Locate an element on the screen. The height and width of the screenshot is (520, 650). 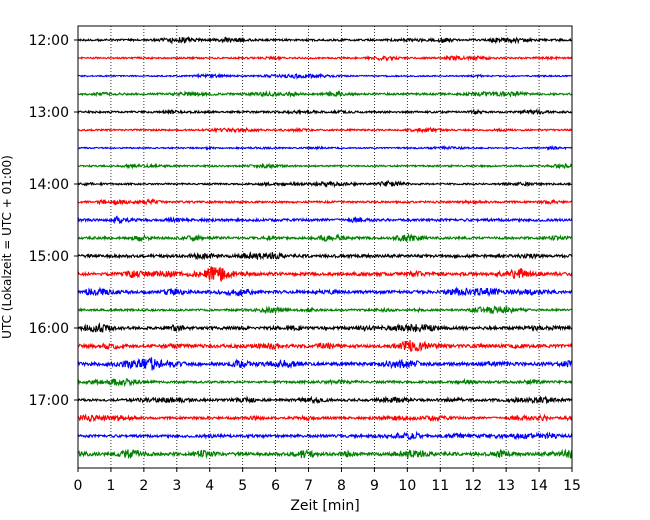
x-tick-label: 10 is located at coordinates (407, 486).